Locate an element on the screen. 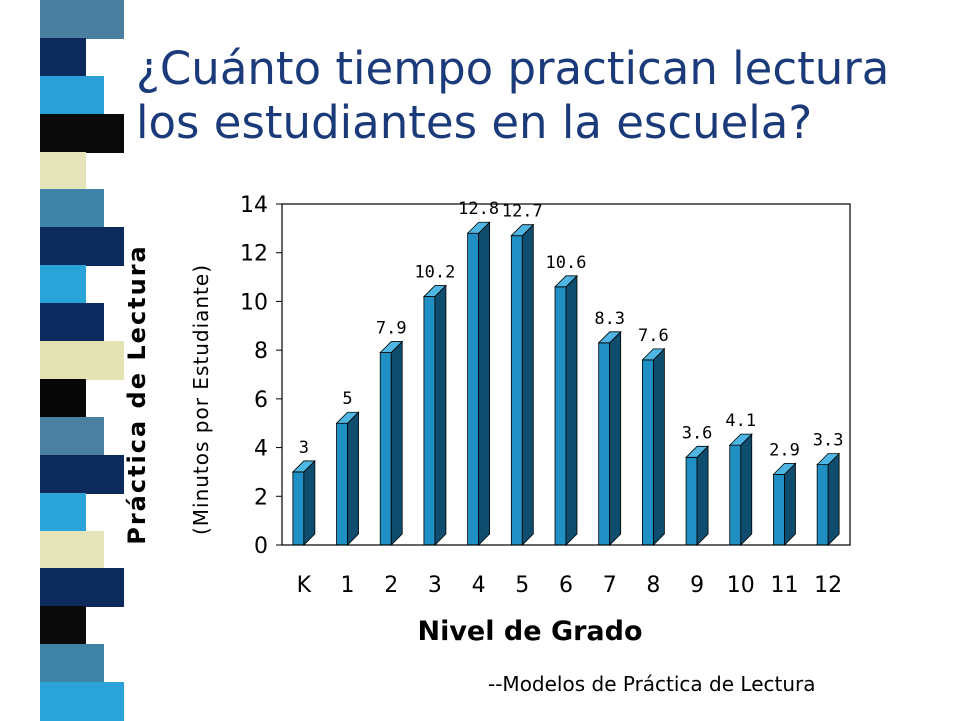 Image resolution: width=960 pixels, height=721 pixels. x-tick-label: 10 is located at coordinates (741, 585).